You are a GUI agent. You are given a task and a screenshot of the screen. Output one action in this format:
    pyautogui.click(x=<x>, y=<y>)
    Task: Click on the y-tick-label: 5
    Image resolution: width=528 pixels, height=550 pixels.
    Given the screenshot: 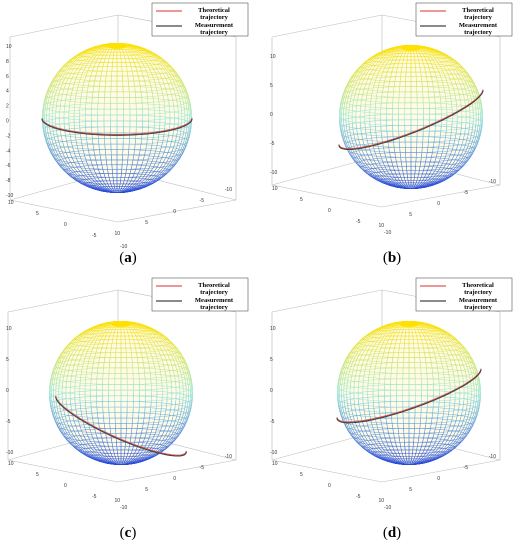 What is the action you would take?
    pyautogui.click(x=410, y=215)
    